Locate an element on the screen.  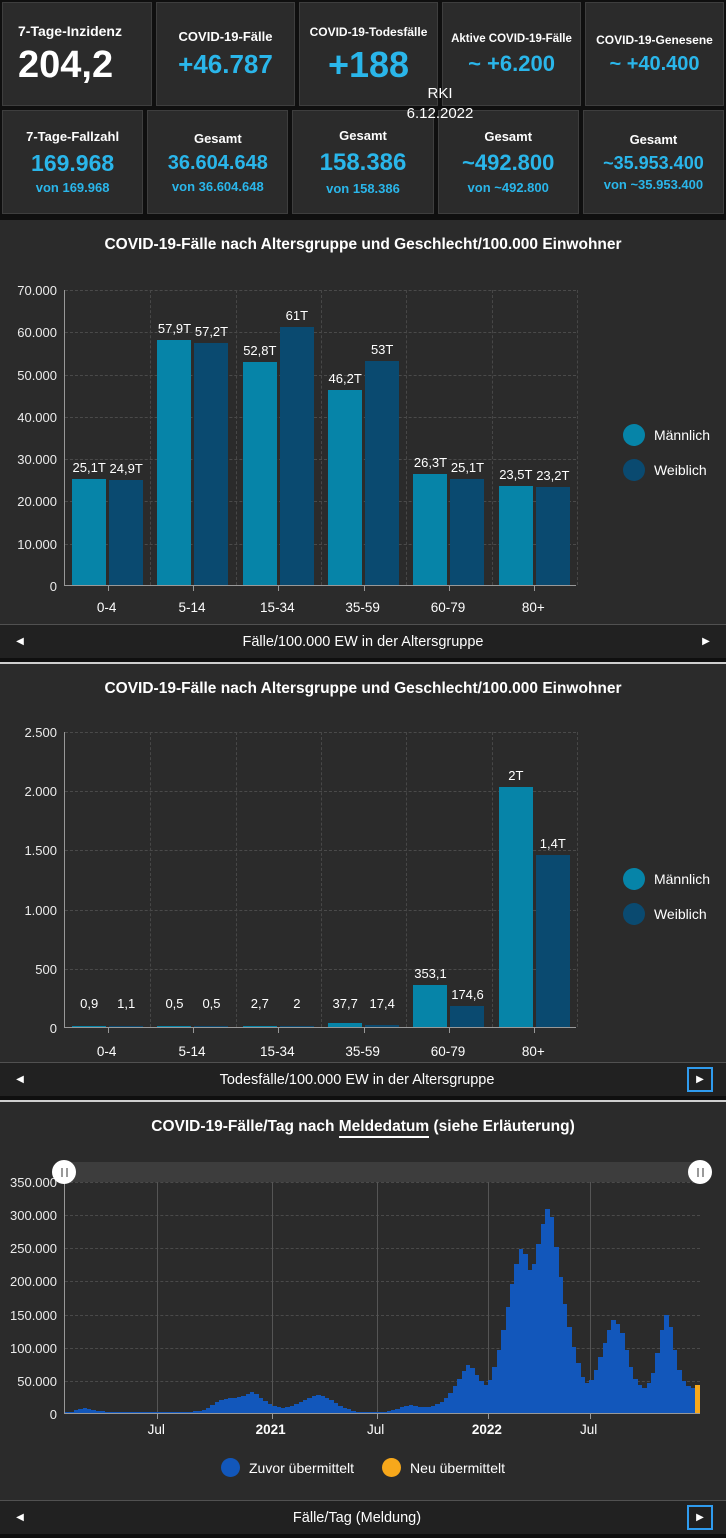
stat-tile-label: Gesamt is located at coordinates (363, 136).